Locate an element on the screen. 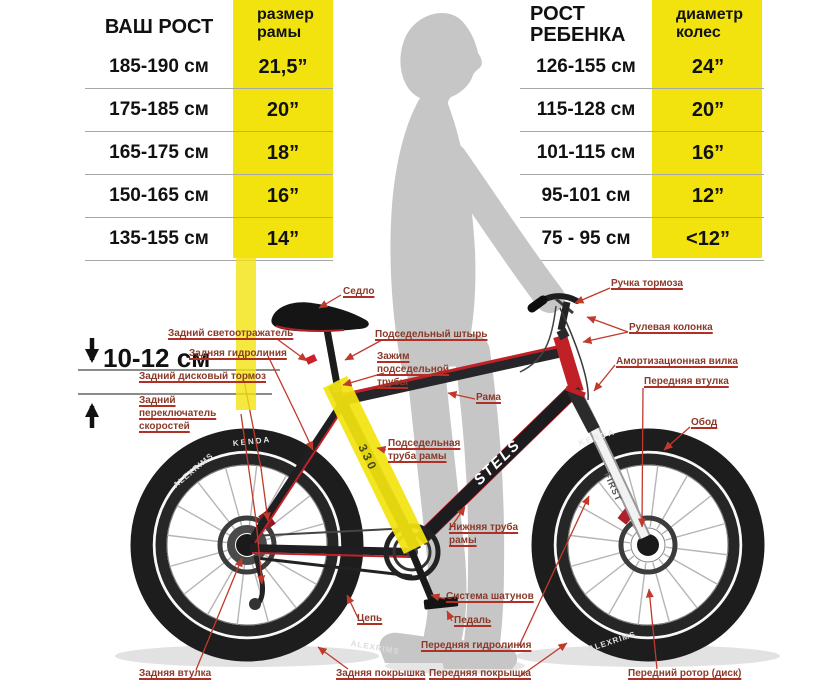  label-rim: Обод is located at coordinates (704, 422).